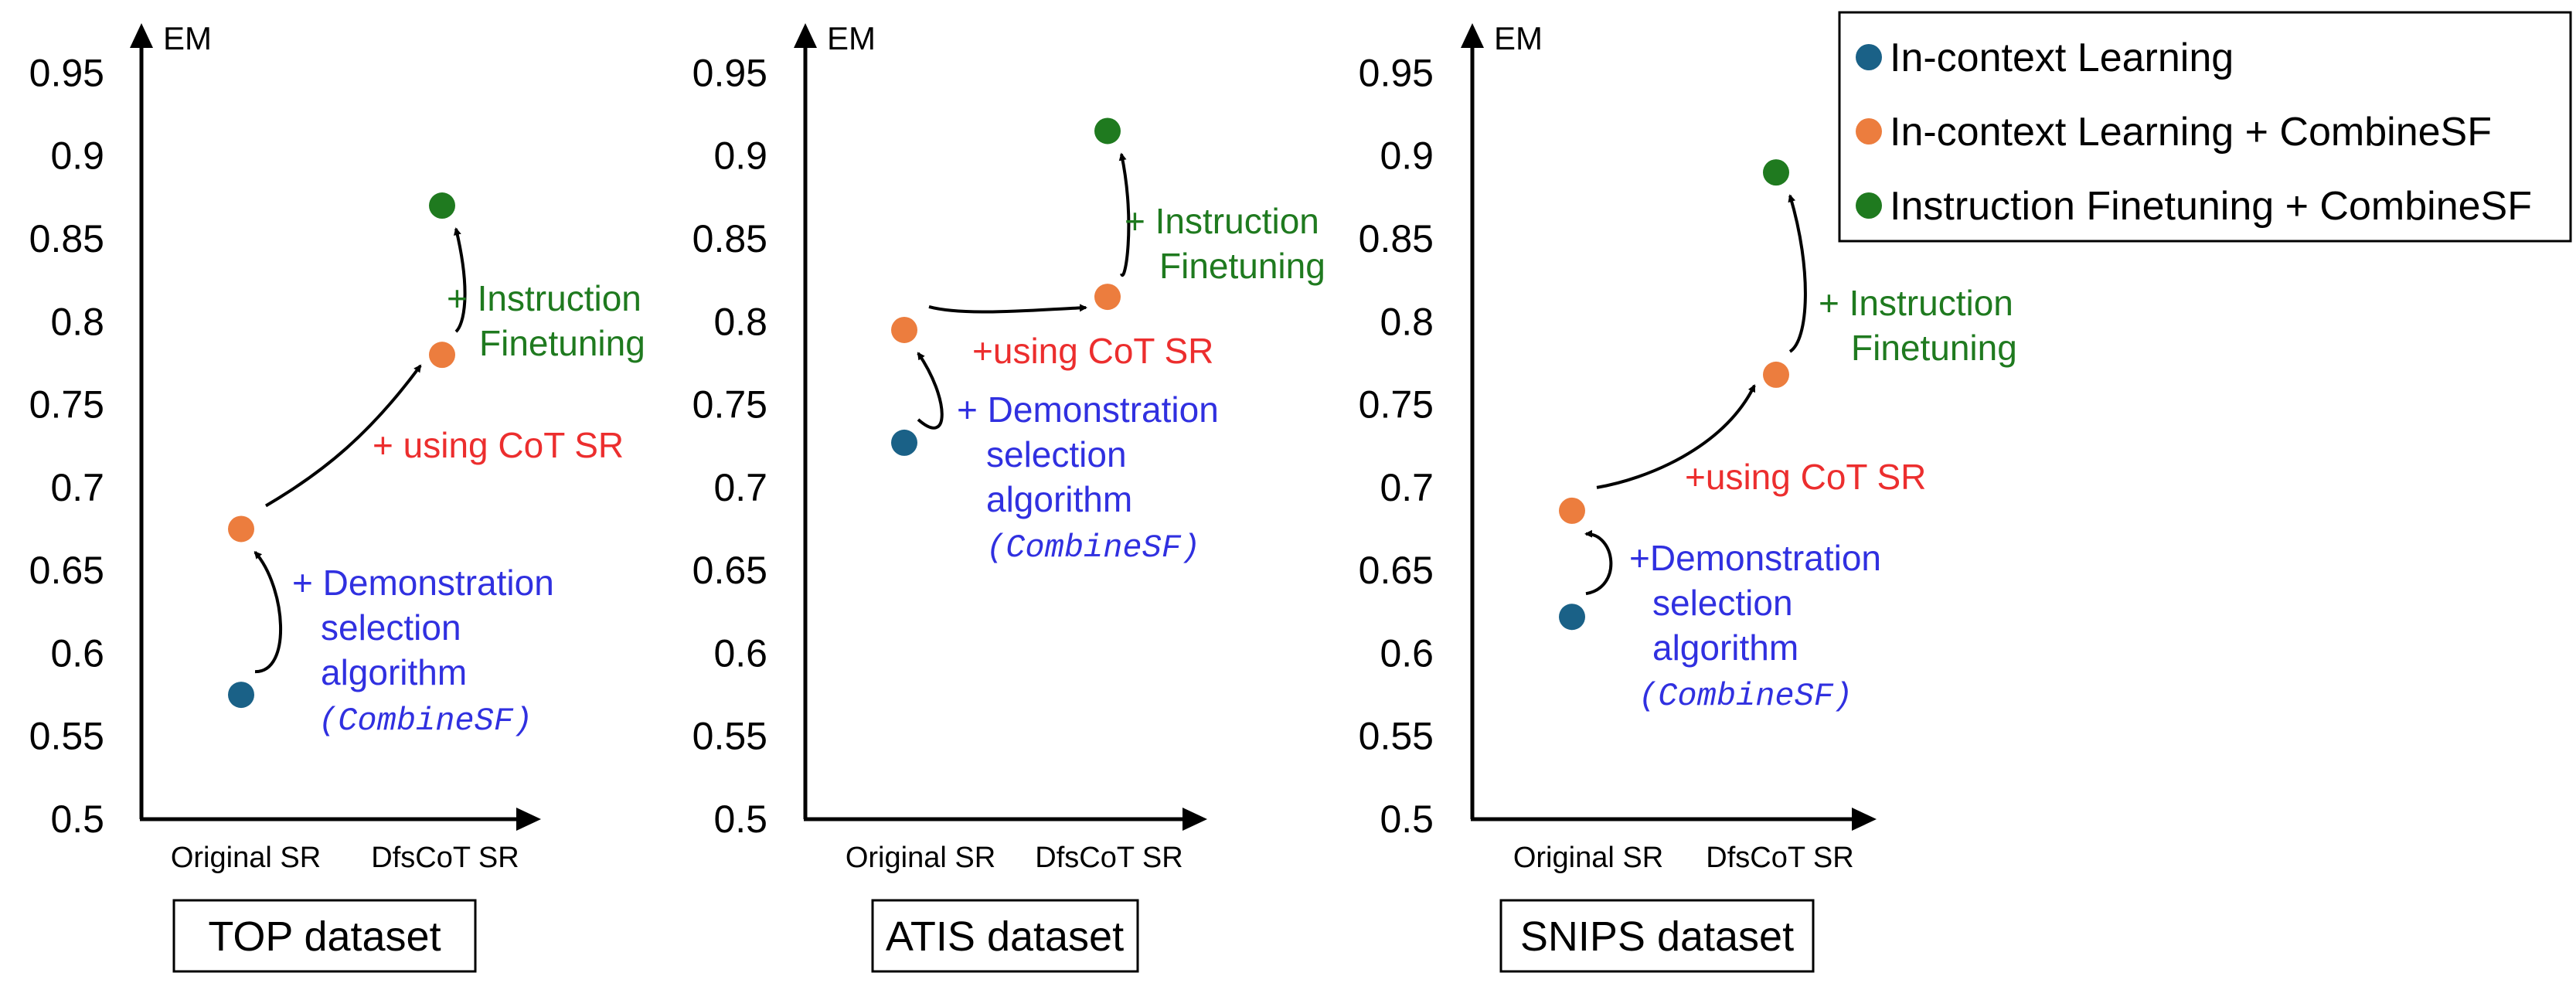 This screenshot has height=983, width=2576. I want to click on annotation-text: +Demonstration, so click(1755, 558).